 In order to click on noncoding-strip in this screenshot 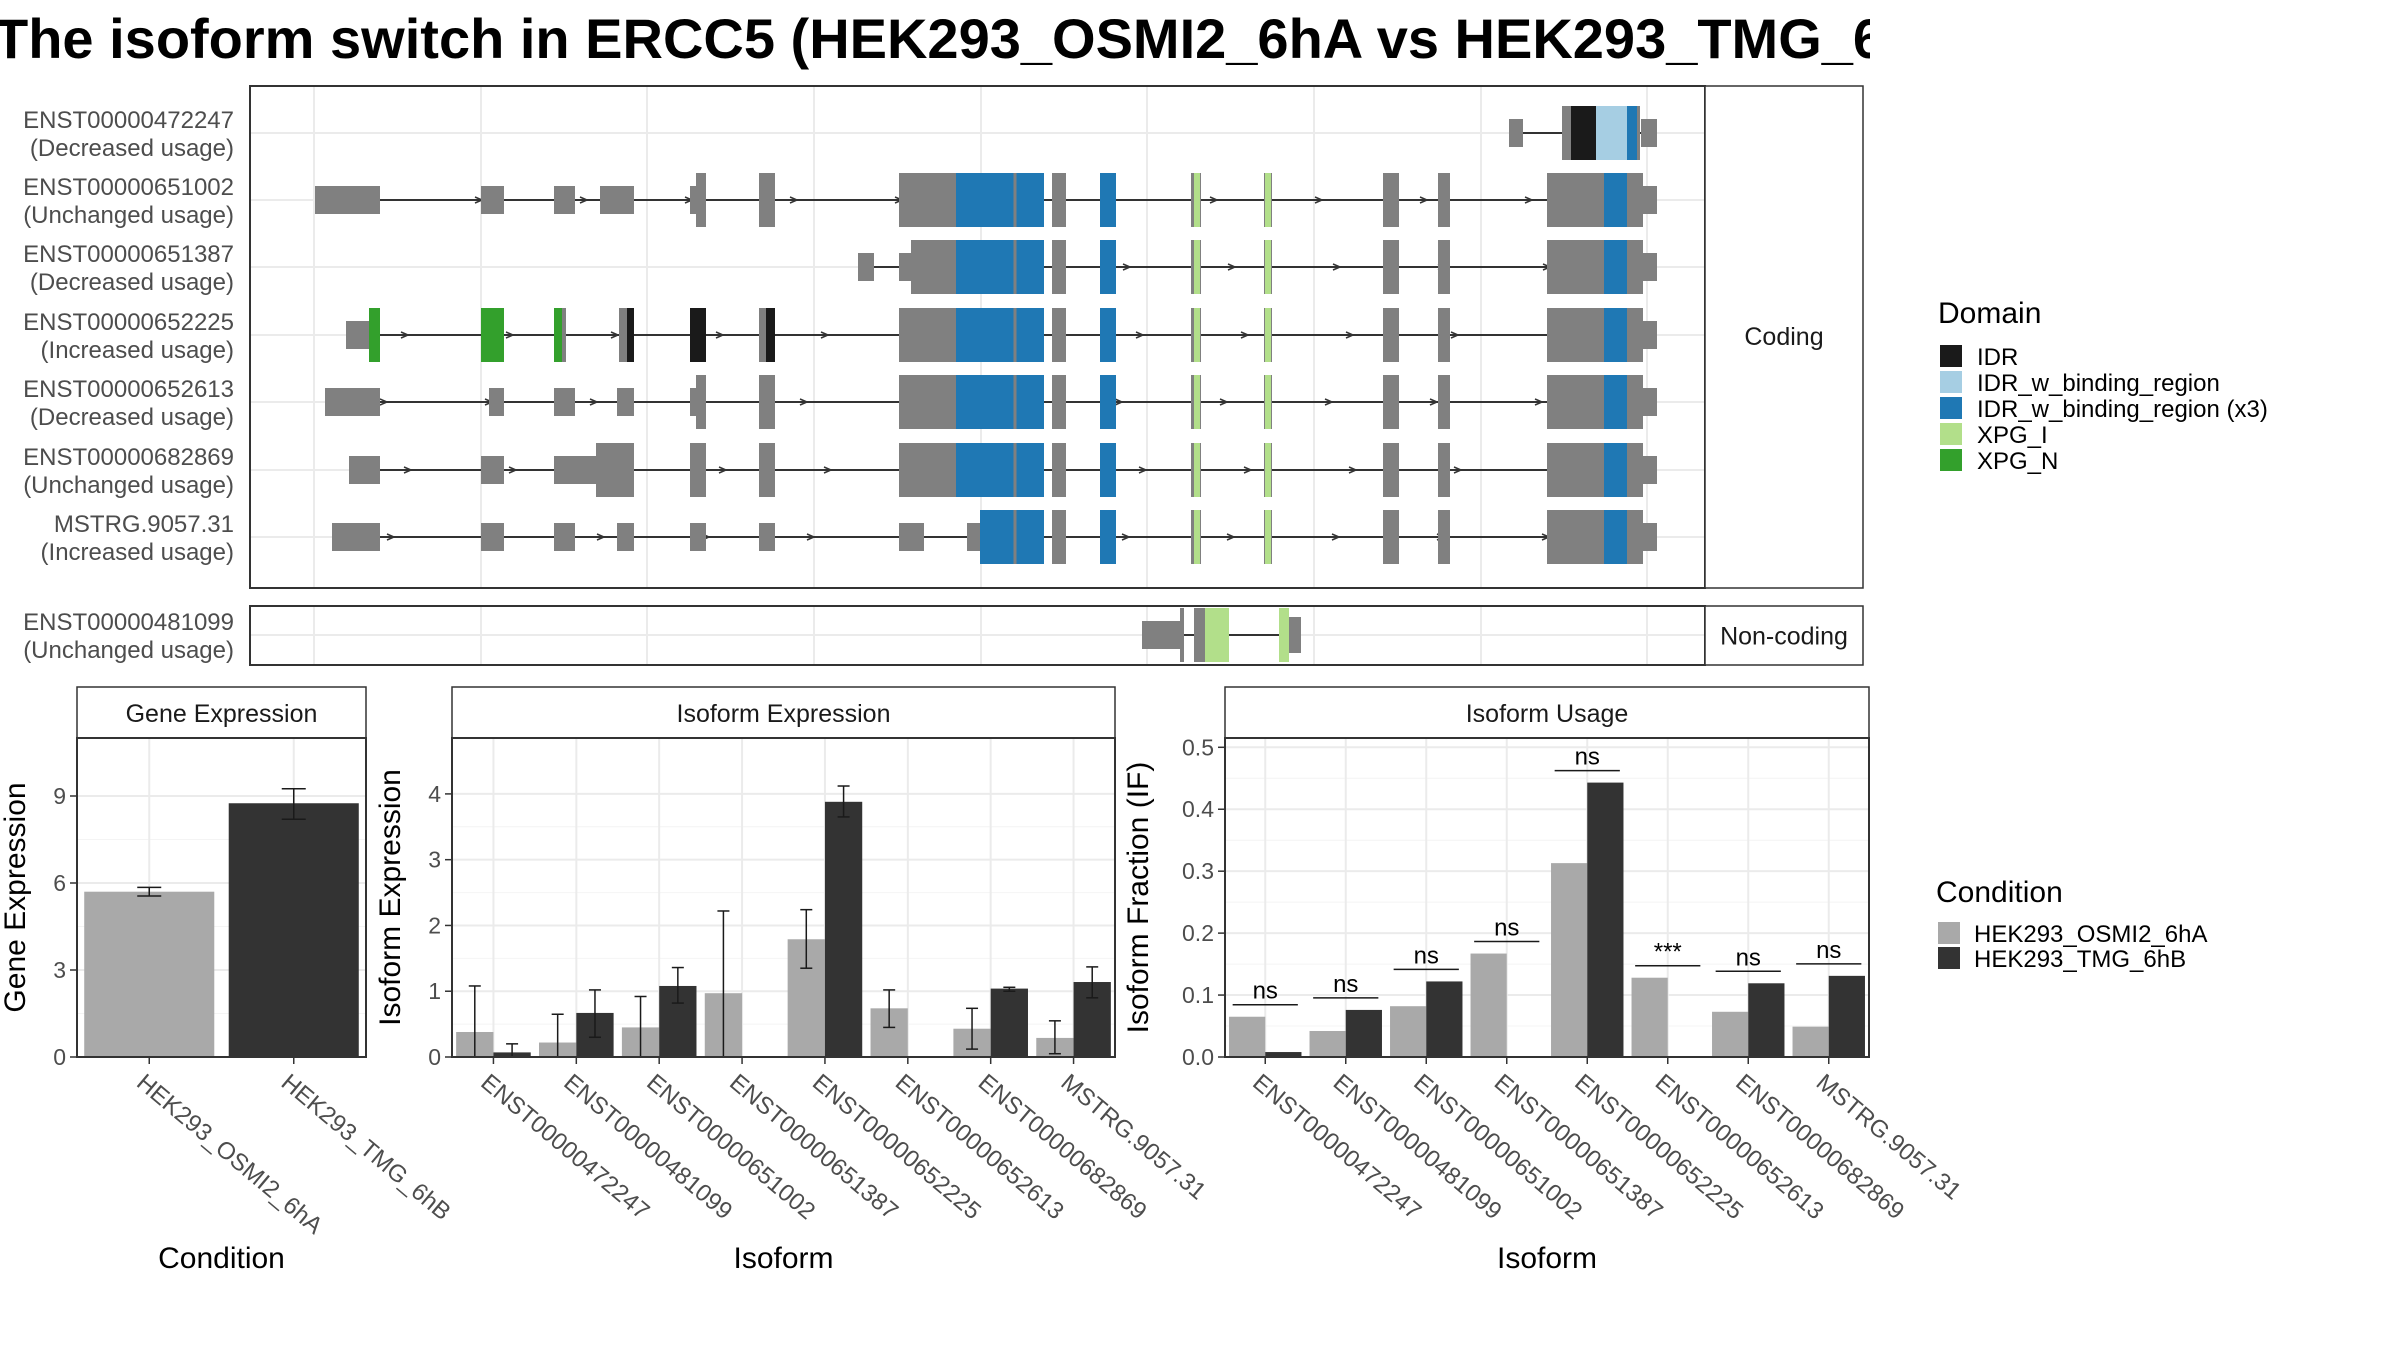, I will do `click(1784, 635)`.